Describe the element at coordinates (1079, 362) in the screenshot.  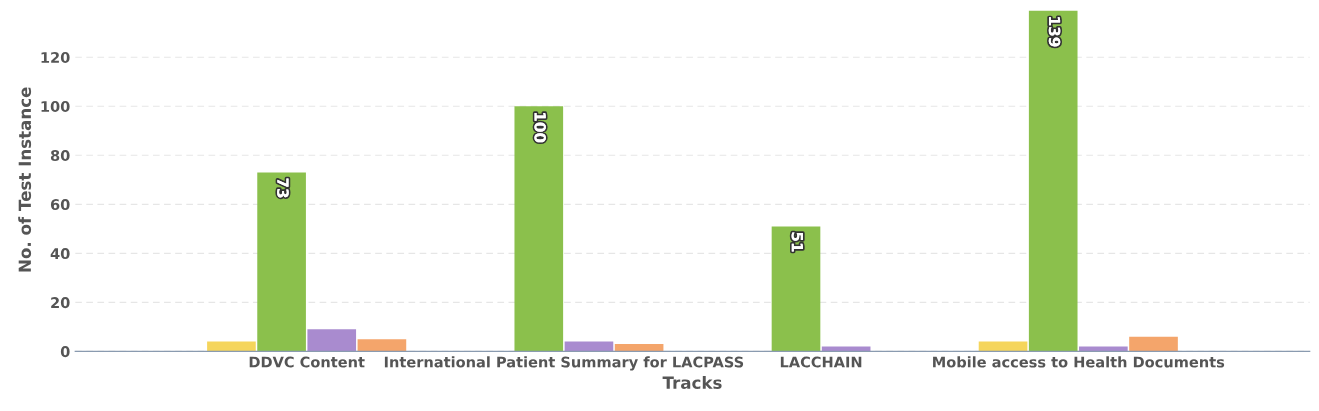
I see `x-tick-label: Mobile access to Health Documents` at that location.